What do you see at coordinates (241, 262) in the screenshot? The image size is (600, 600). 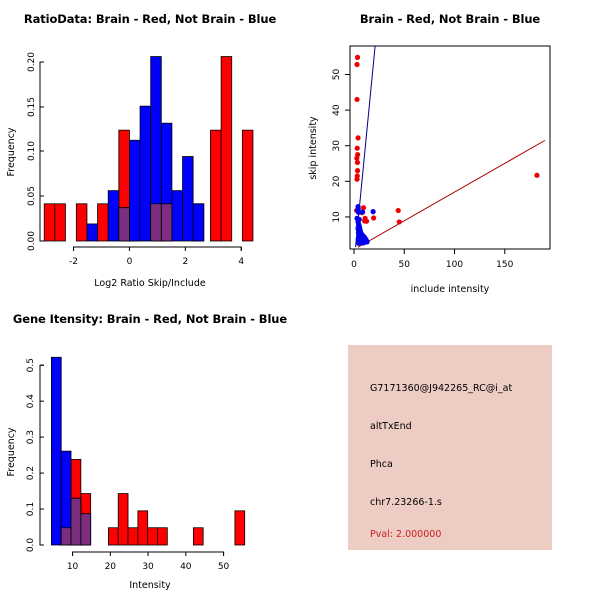 I see `x-tick-label: 4` at bounding box center [241, 262].